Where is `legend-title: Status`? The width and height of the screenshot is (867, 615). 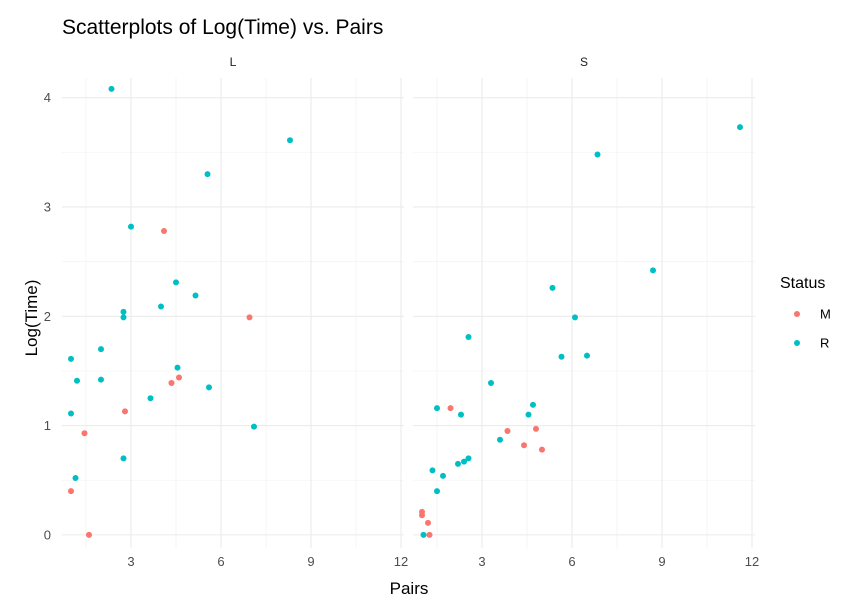
legend-title: Status is located at coordinates (802, 283).